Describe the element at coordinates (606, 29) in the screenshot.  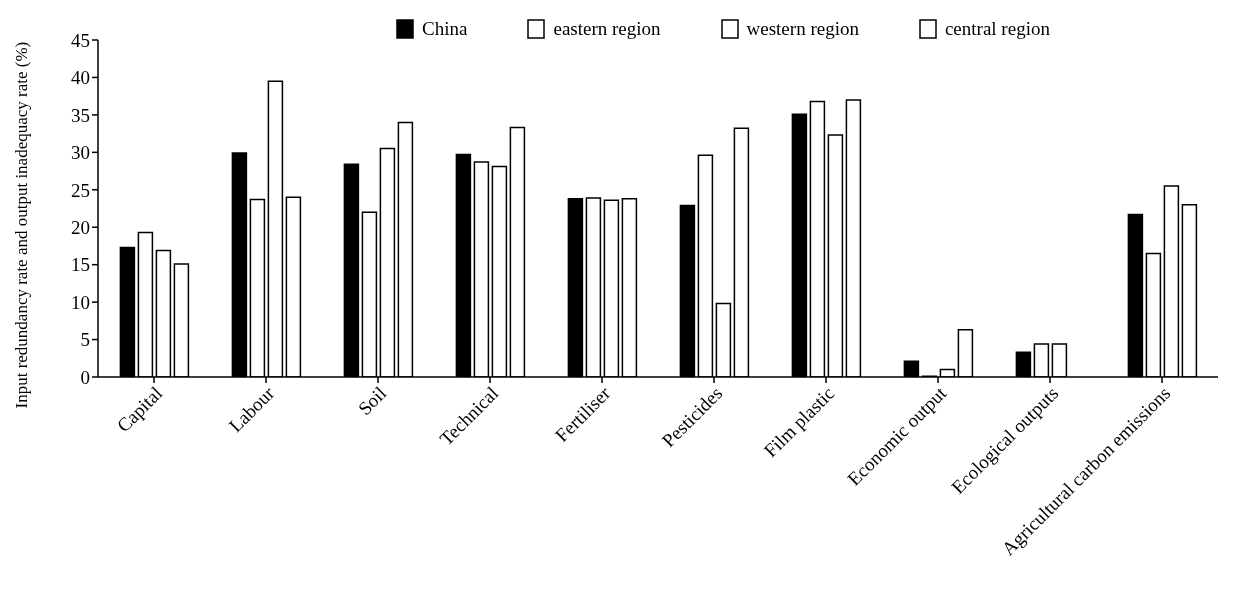
I see `legend-label: eastern region` at that location.